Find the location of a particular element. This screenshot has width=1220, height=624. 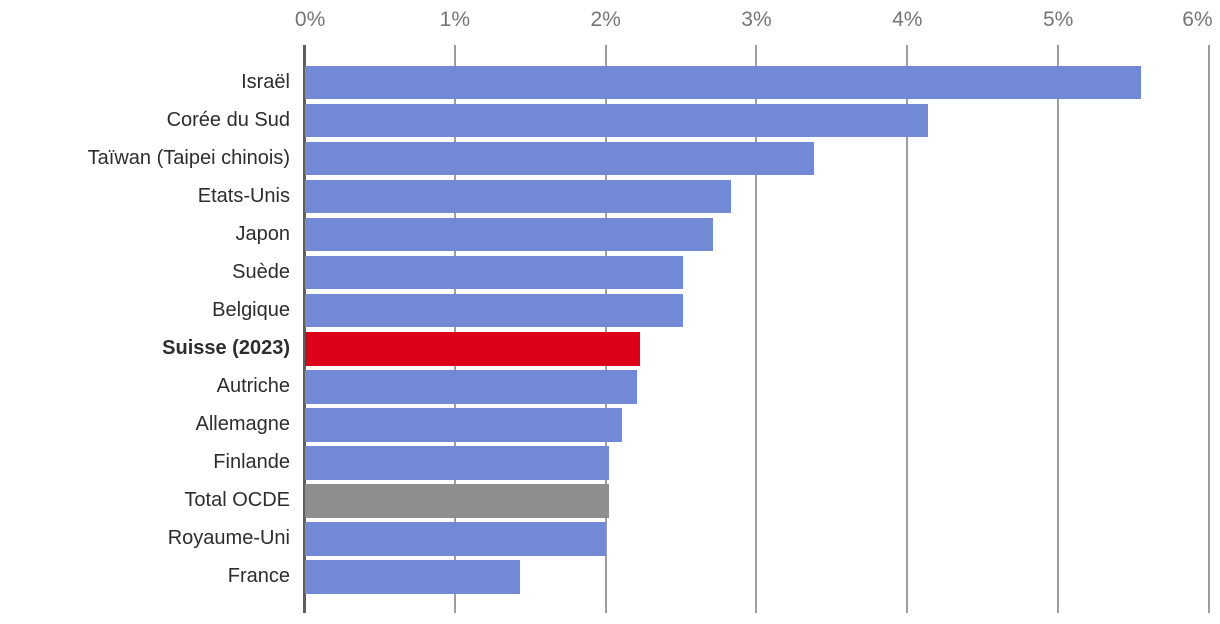

bar-highlight is located at coordinates (473, 349).